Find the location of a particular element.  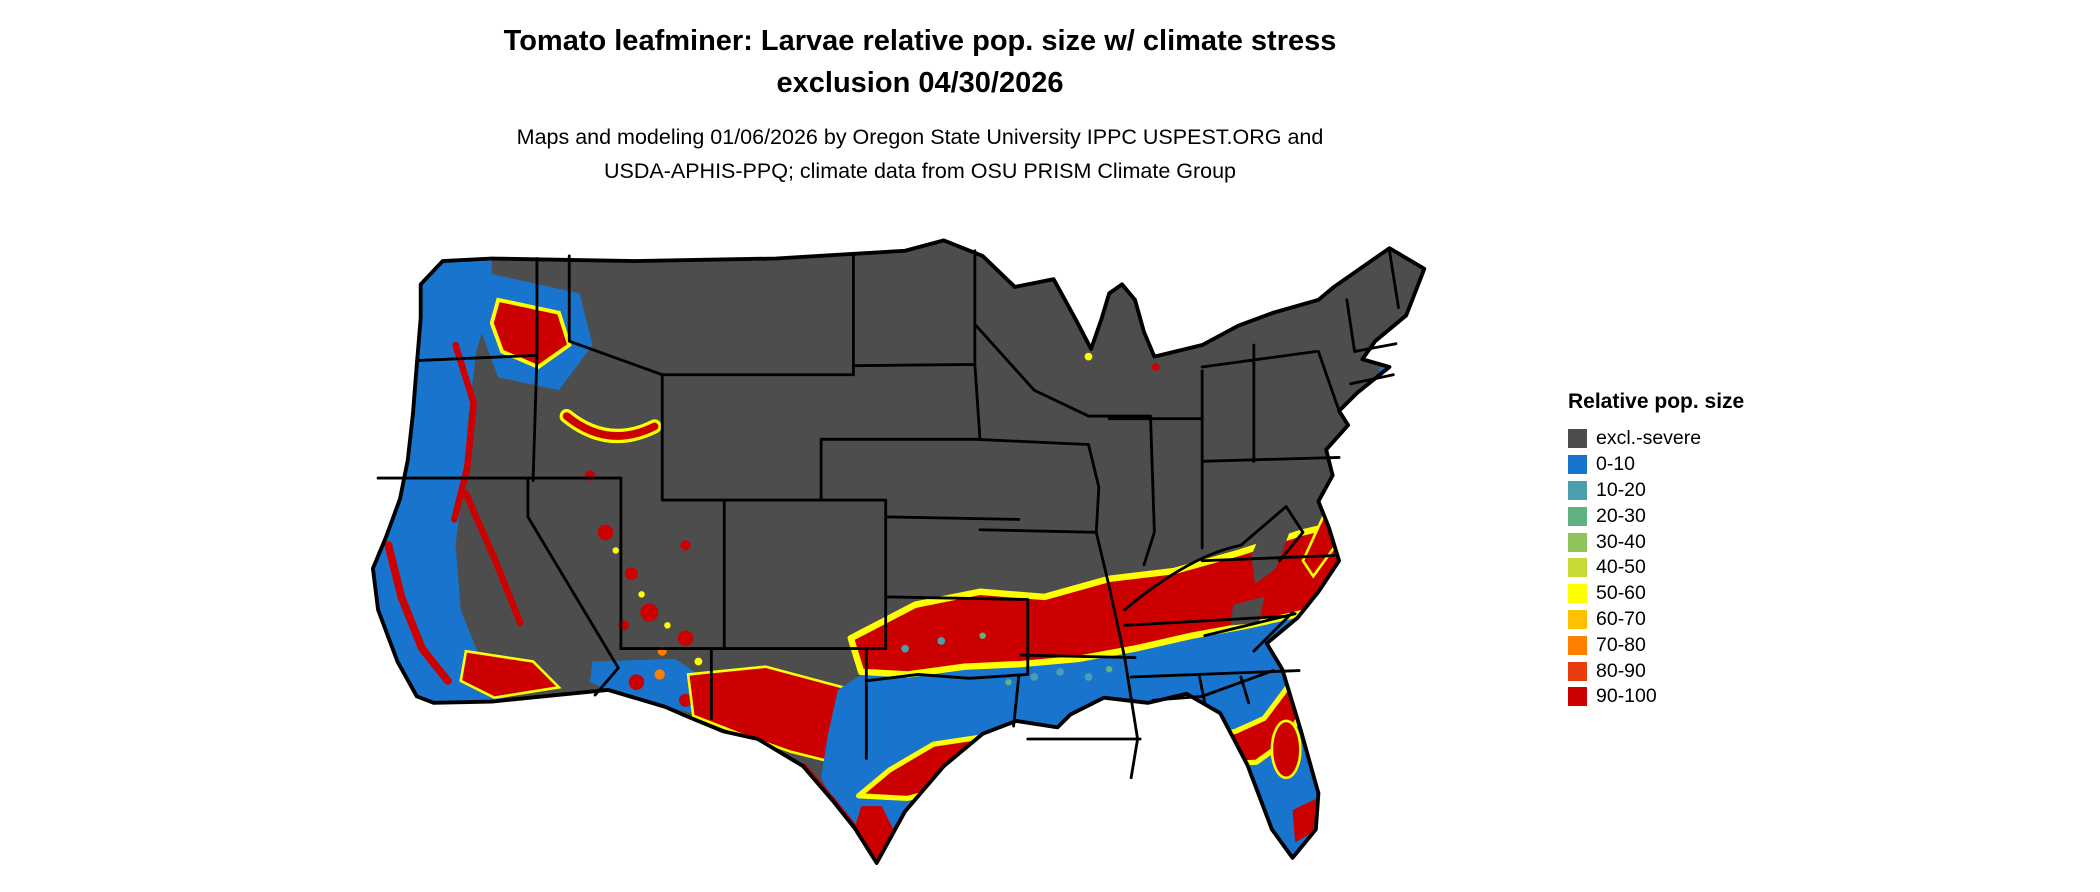

title-line-2: exclusion 04/30/2026 is located at coordinates (920, 83).